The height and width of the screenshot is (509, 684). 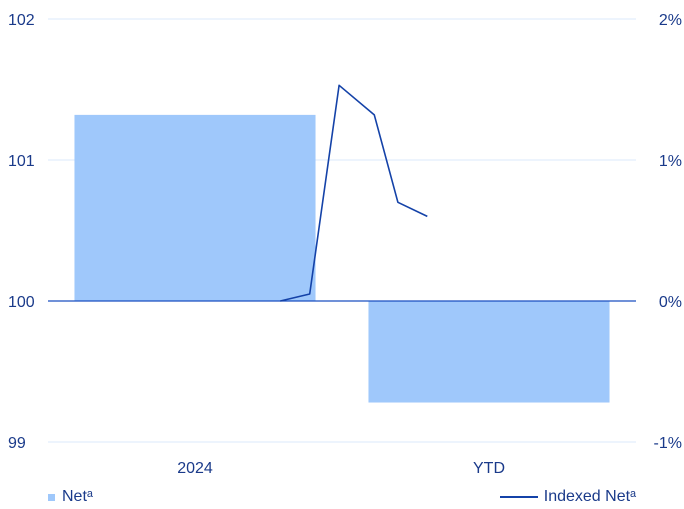 I want to click on legend-net: Netᵃ, so click(x=70, y=497).